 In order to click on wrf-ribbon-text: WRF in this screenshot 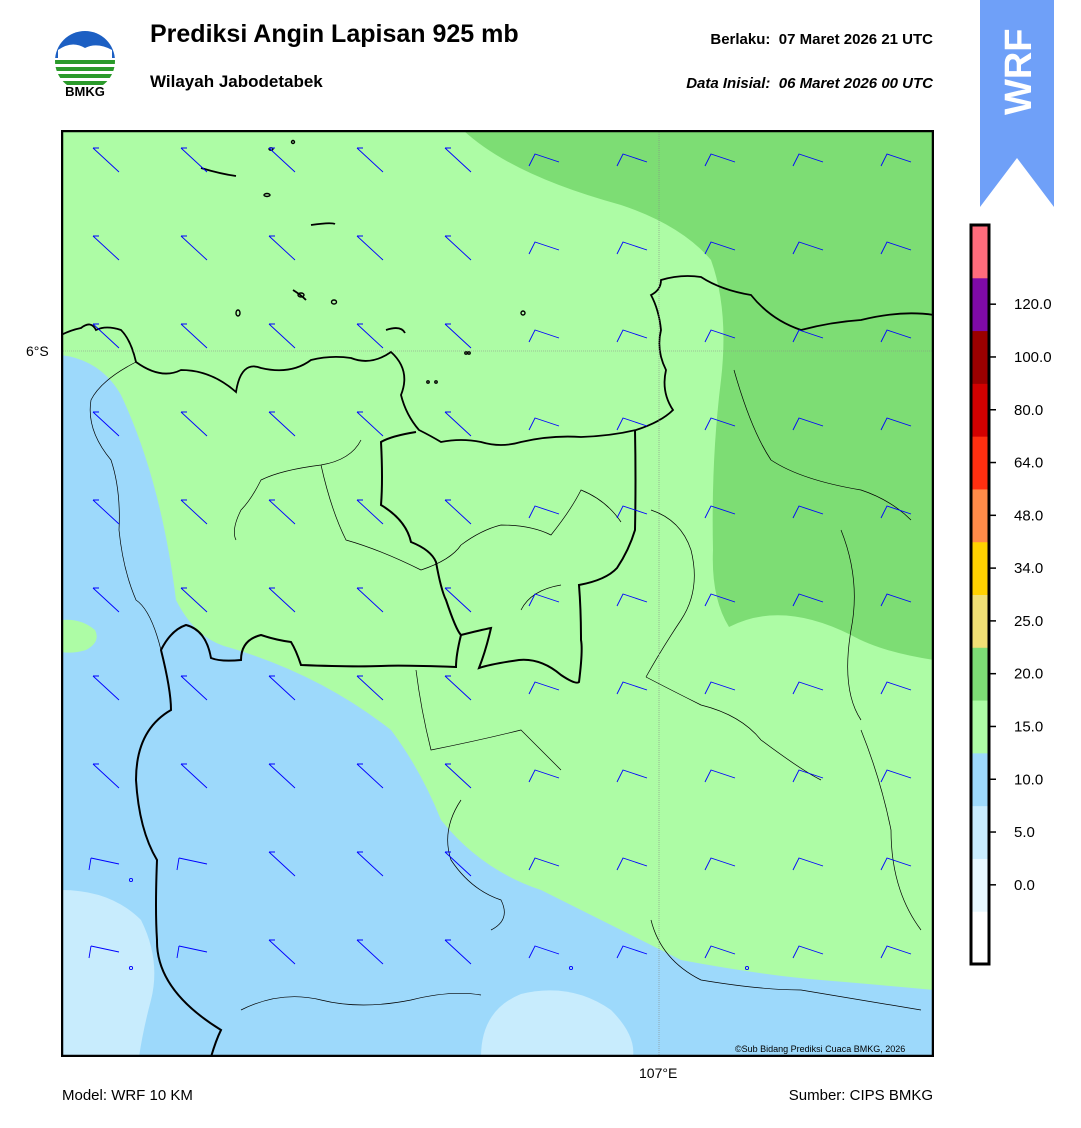, I will do `click(1019, 71)`.